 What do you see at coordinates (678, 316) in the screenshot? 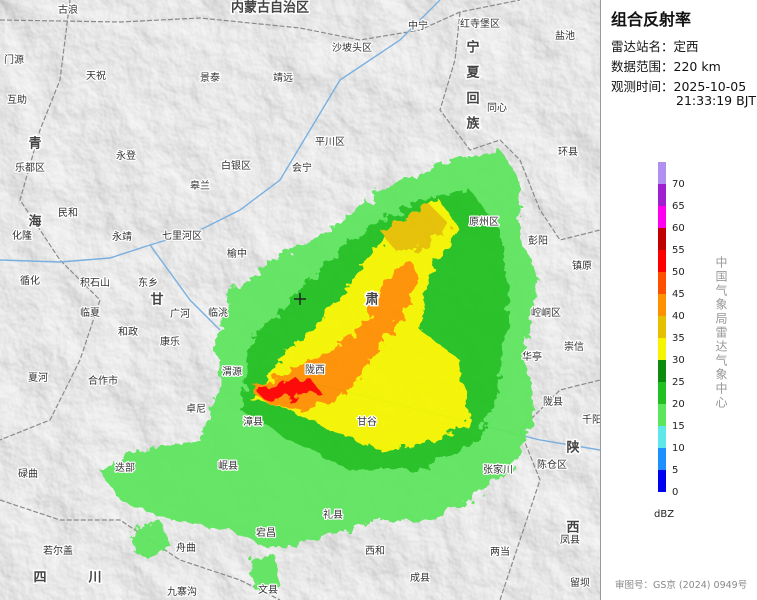
I see `legend-label: 40` at bounding box center [678, 316].